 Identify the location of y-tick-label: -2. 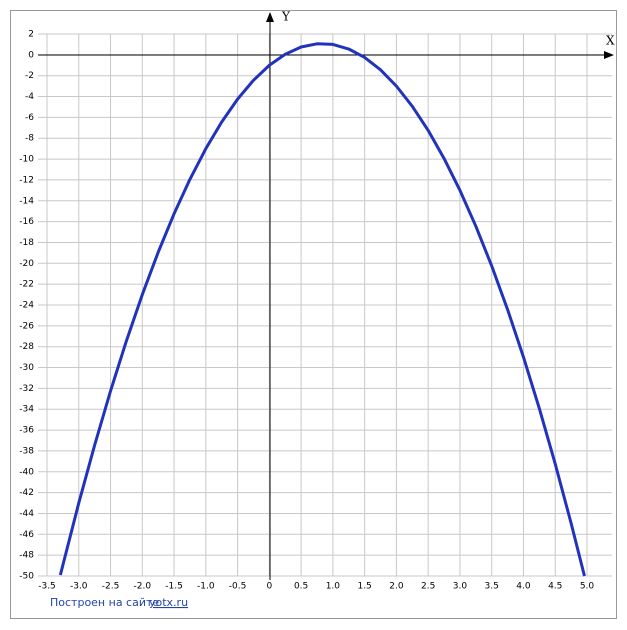
(29, 76).